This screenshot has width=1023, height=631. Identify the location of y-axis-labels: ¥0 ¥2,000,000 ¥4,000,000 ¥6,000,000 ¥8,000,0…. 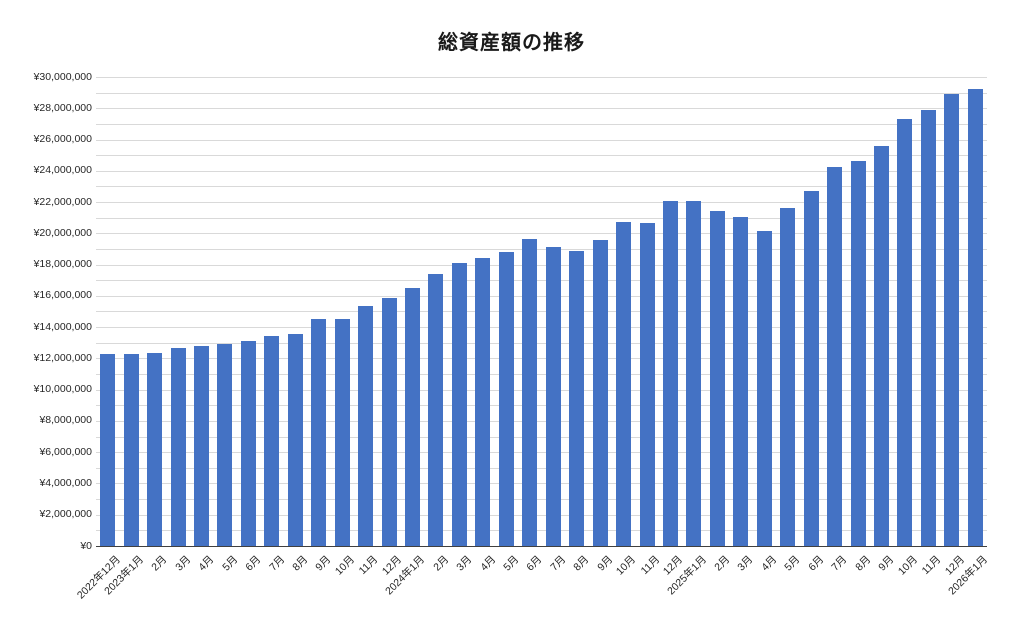
(46, 311).